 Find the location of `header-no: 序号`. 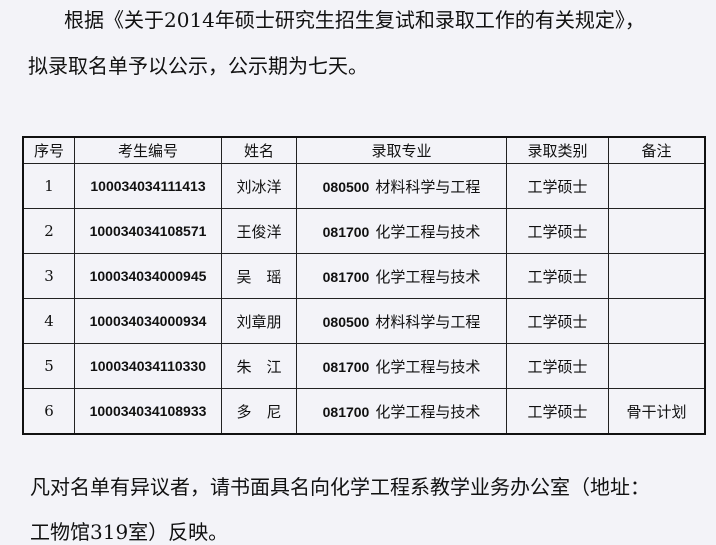

header-no: 序号 is located at coordinates (48, 150).